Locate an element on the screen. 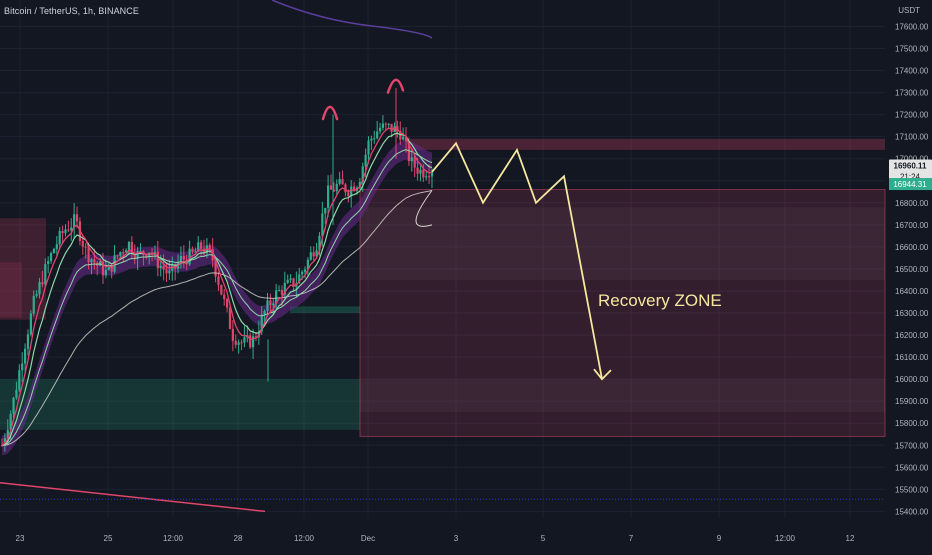 This screenshot has width=932, height=555. top-marks is located at coordinates (363, 99).